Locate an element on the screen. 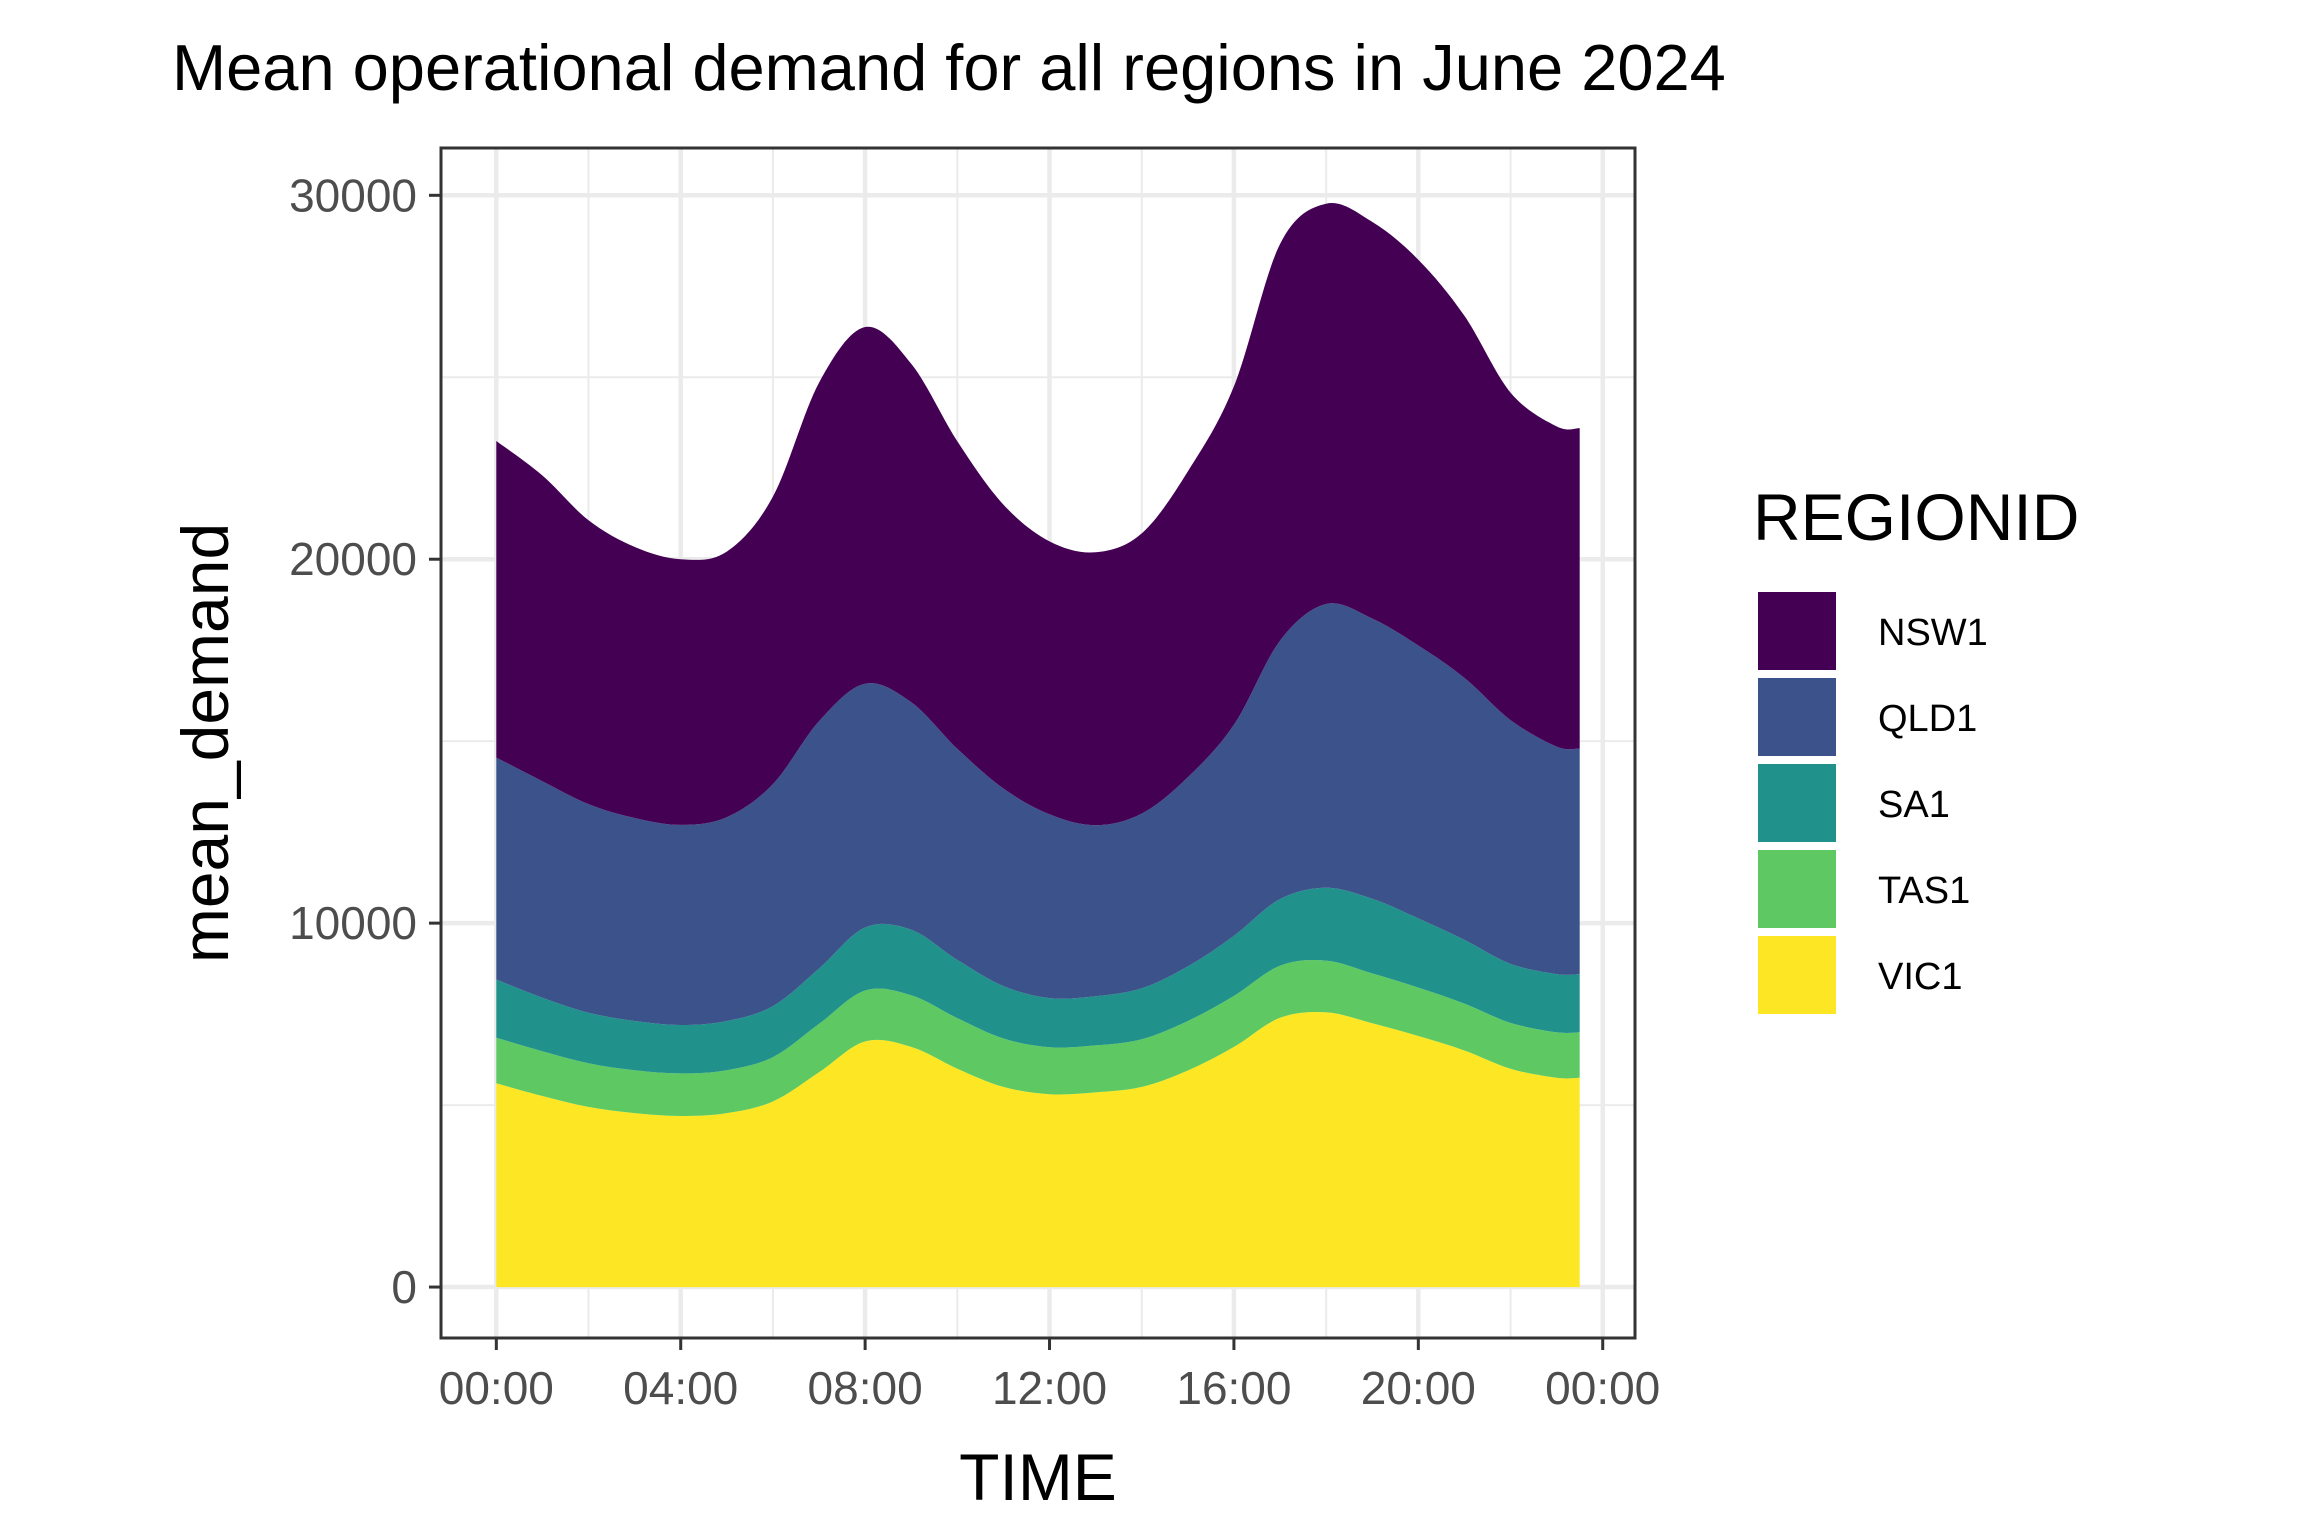 This screenshot has width=2304, height=1536. y-axis: 0 10000 20000 30000 is located at coordinates (365, 741).